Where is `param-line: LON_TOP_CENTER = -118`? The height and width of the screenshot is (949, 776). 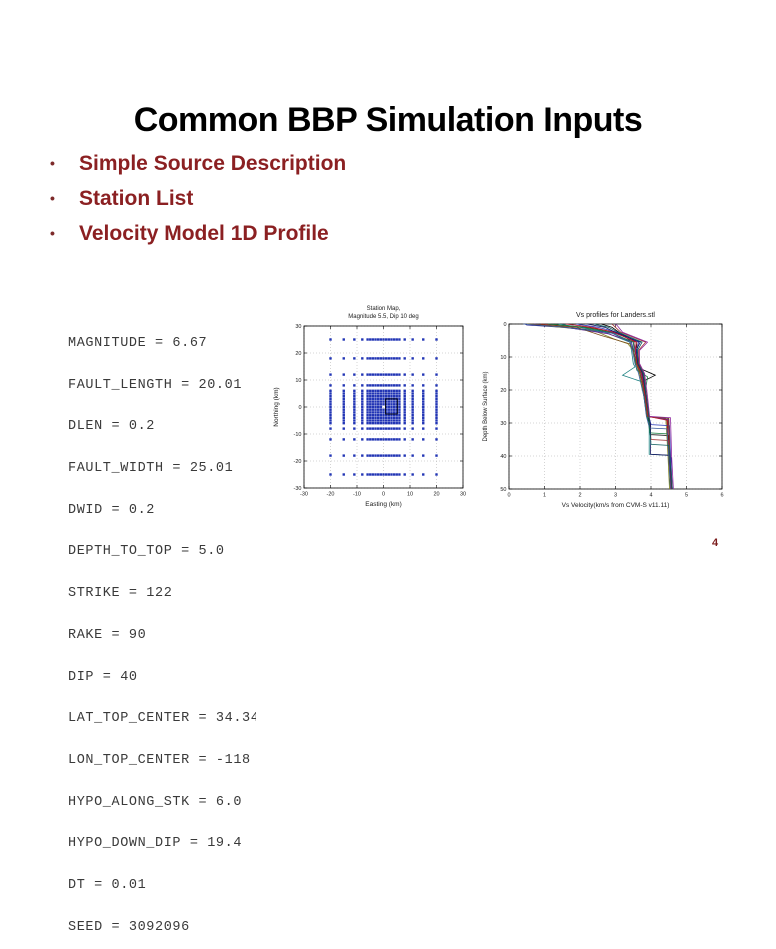
param-line: LON_TOP_CENTER = -118 is located at coordinates (159, 760).